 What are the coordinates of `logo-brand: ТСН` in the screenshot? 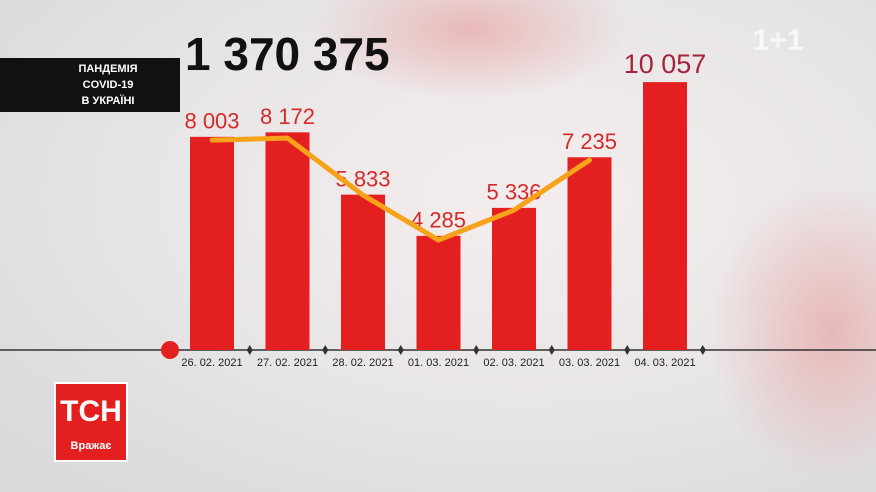 It's located at (91, 411).